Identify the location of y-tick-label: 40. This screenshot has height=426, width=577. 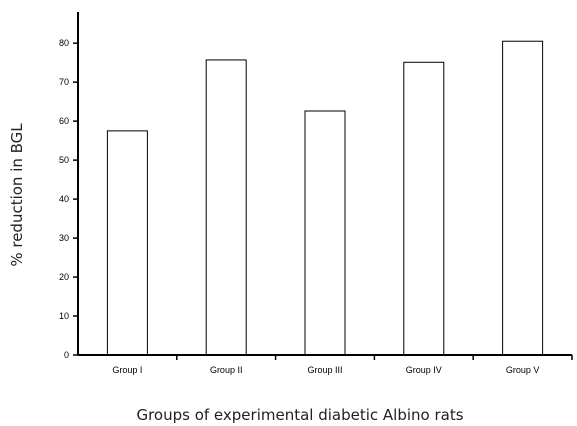
(64, 199).